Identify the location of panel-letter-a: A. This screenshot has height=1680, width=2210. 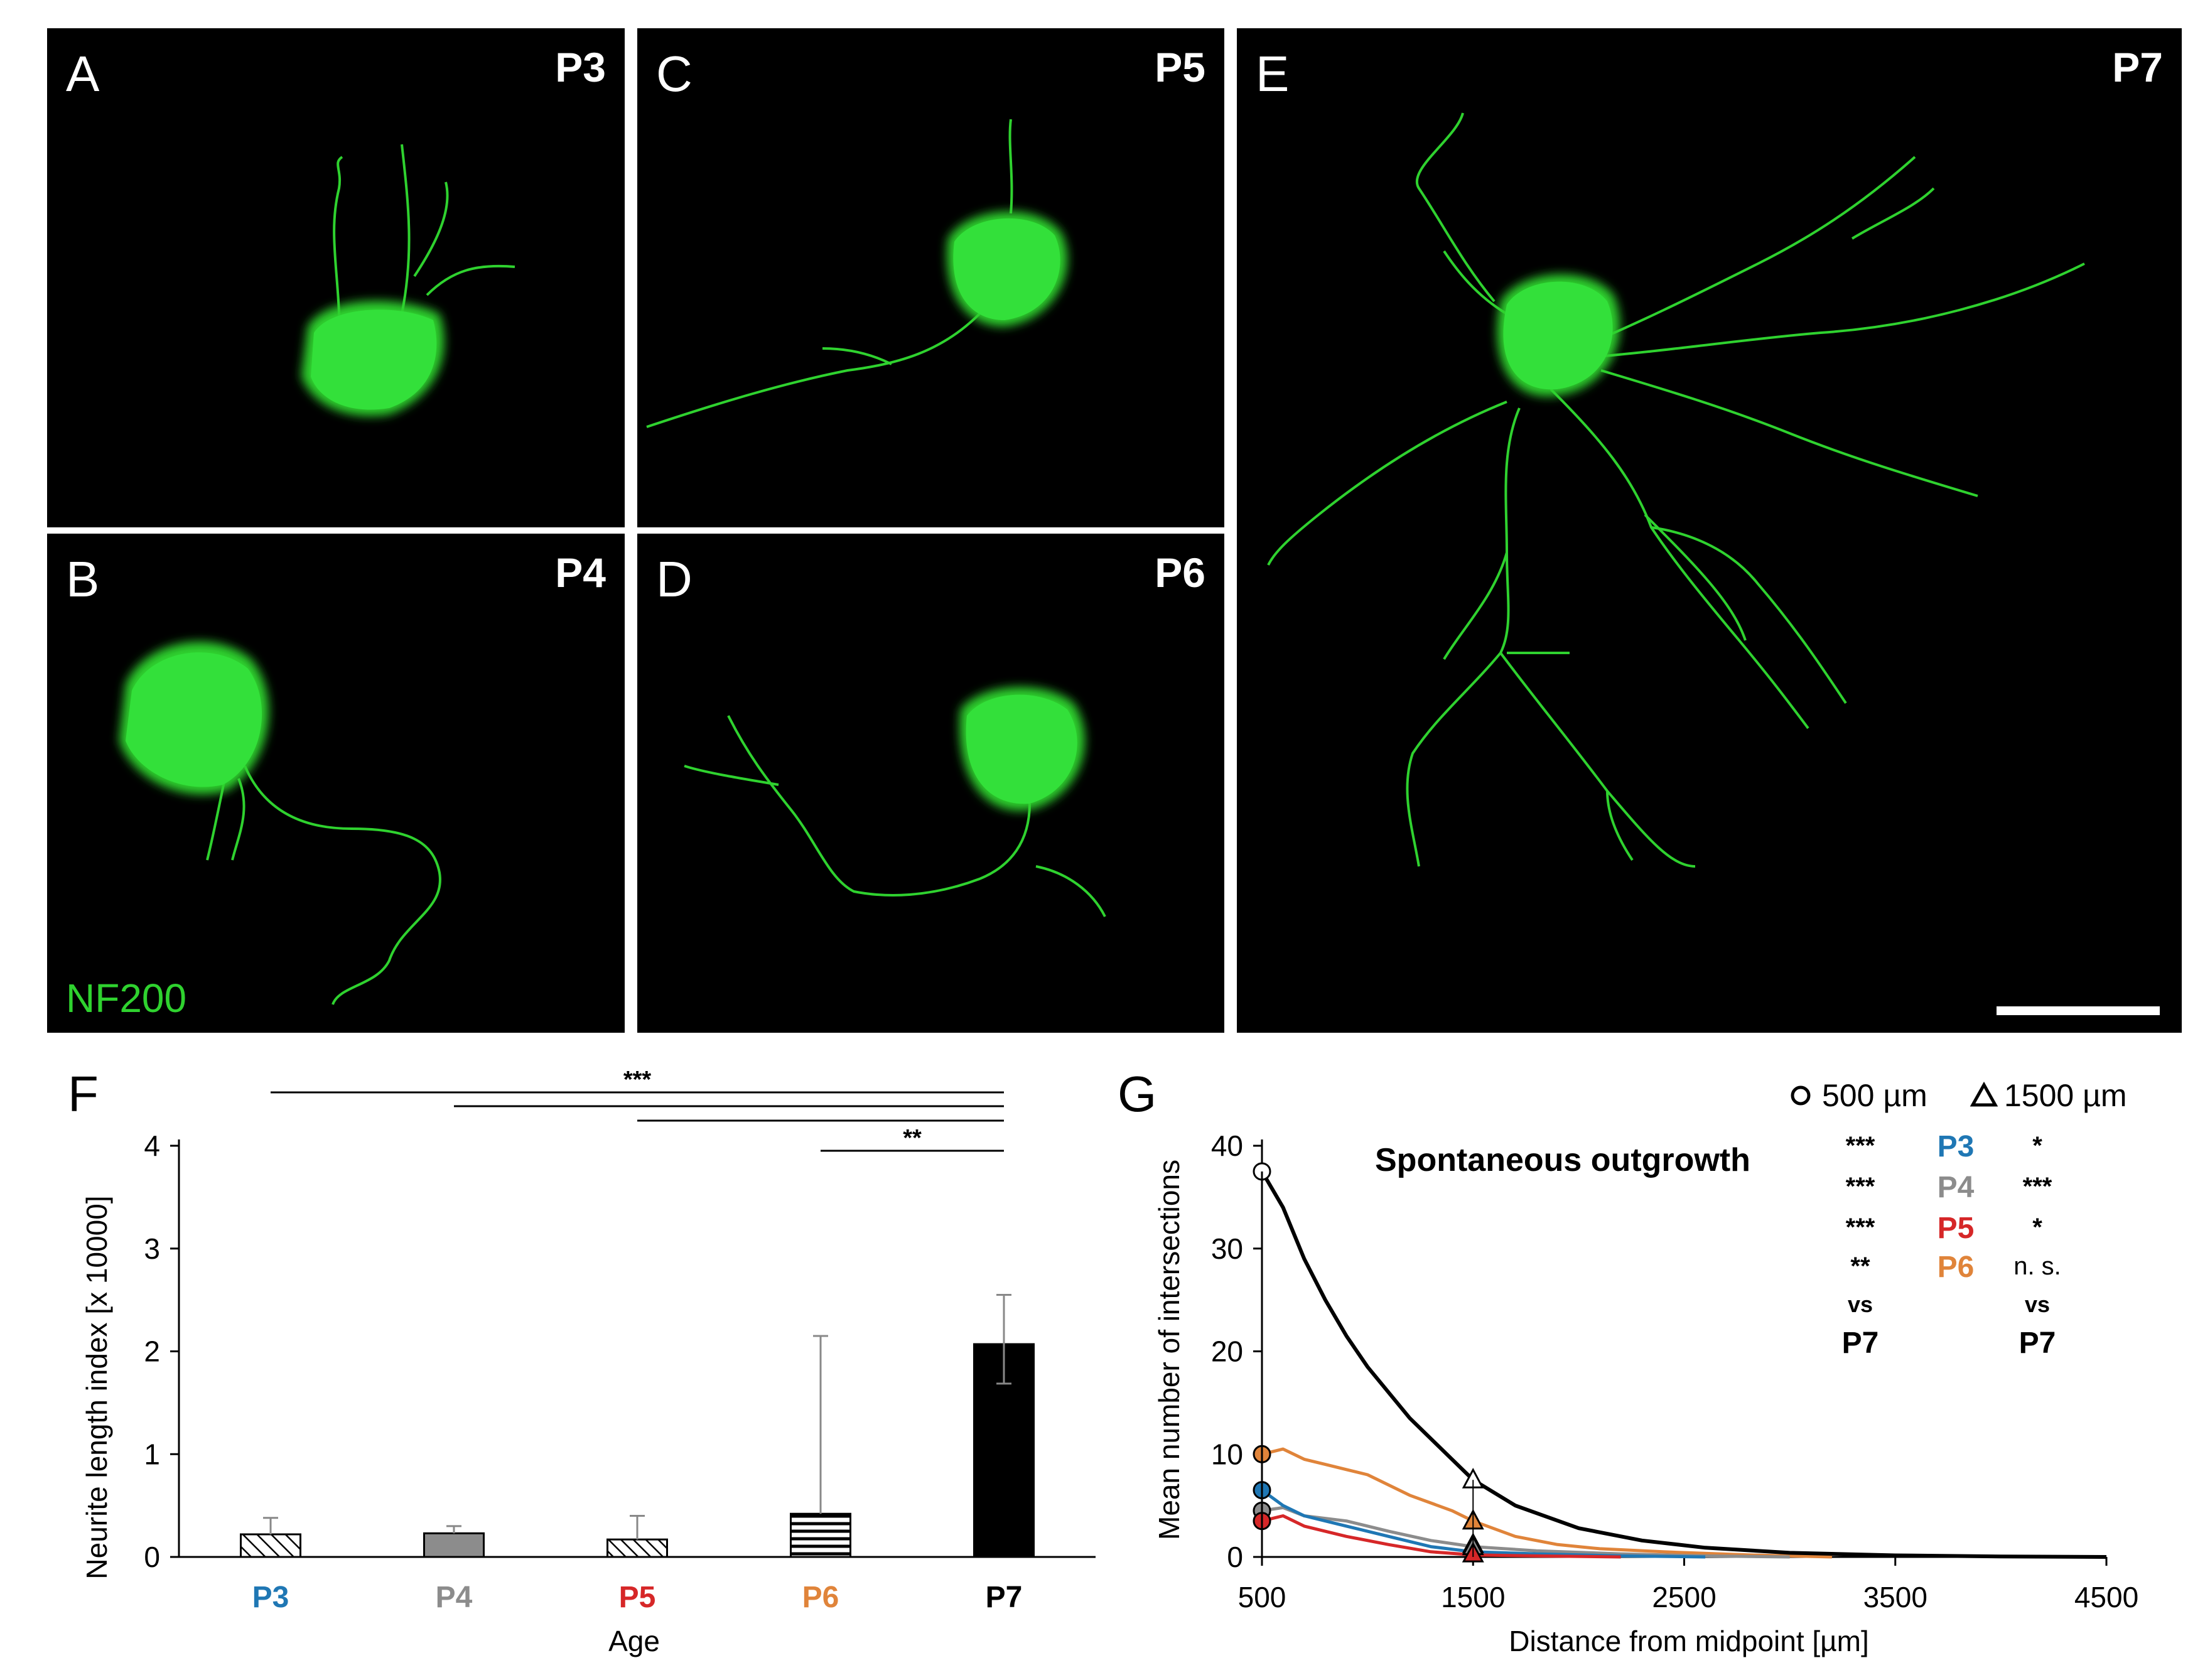
(83, 74).